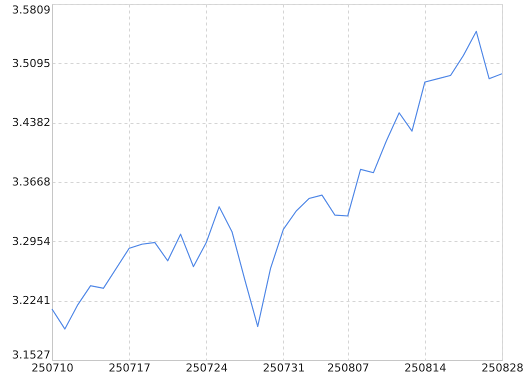  What do you see at coordinates (31, 301) in the screenshot?
I see `y-tick-label: 3.2241` at bounding box center [31, 301].